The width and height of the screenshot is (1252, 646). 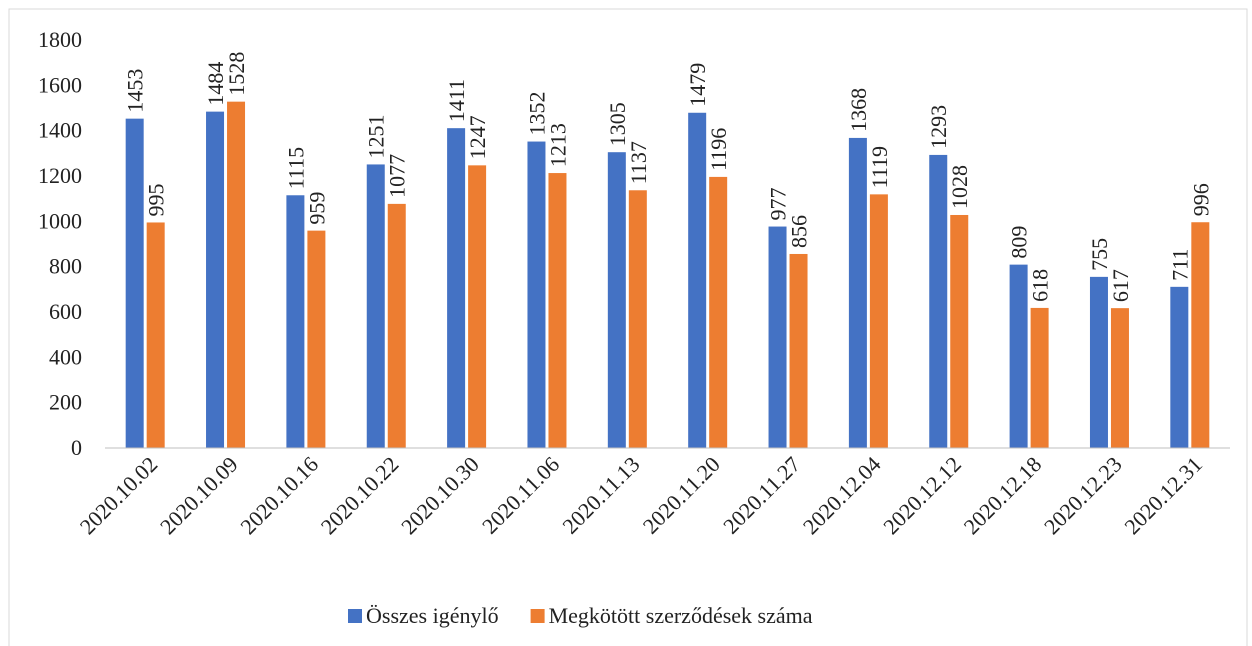 What do you see at coordinates (879, 167) in the screenshot?
I see `value-label: 1119` at bounding box center [879, 167].